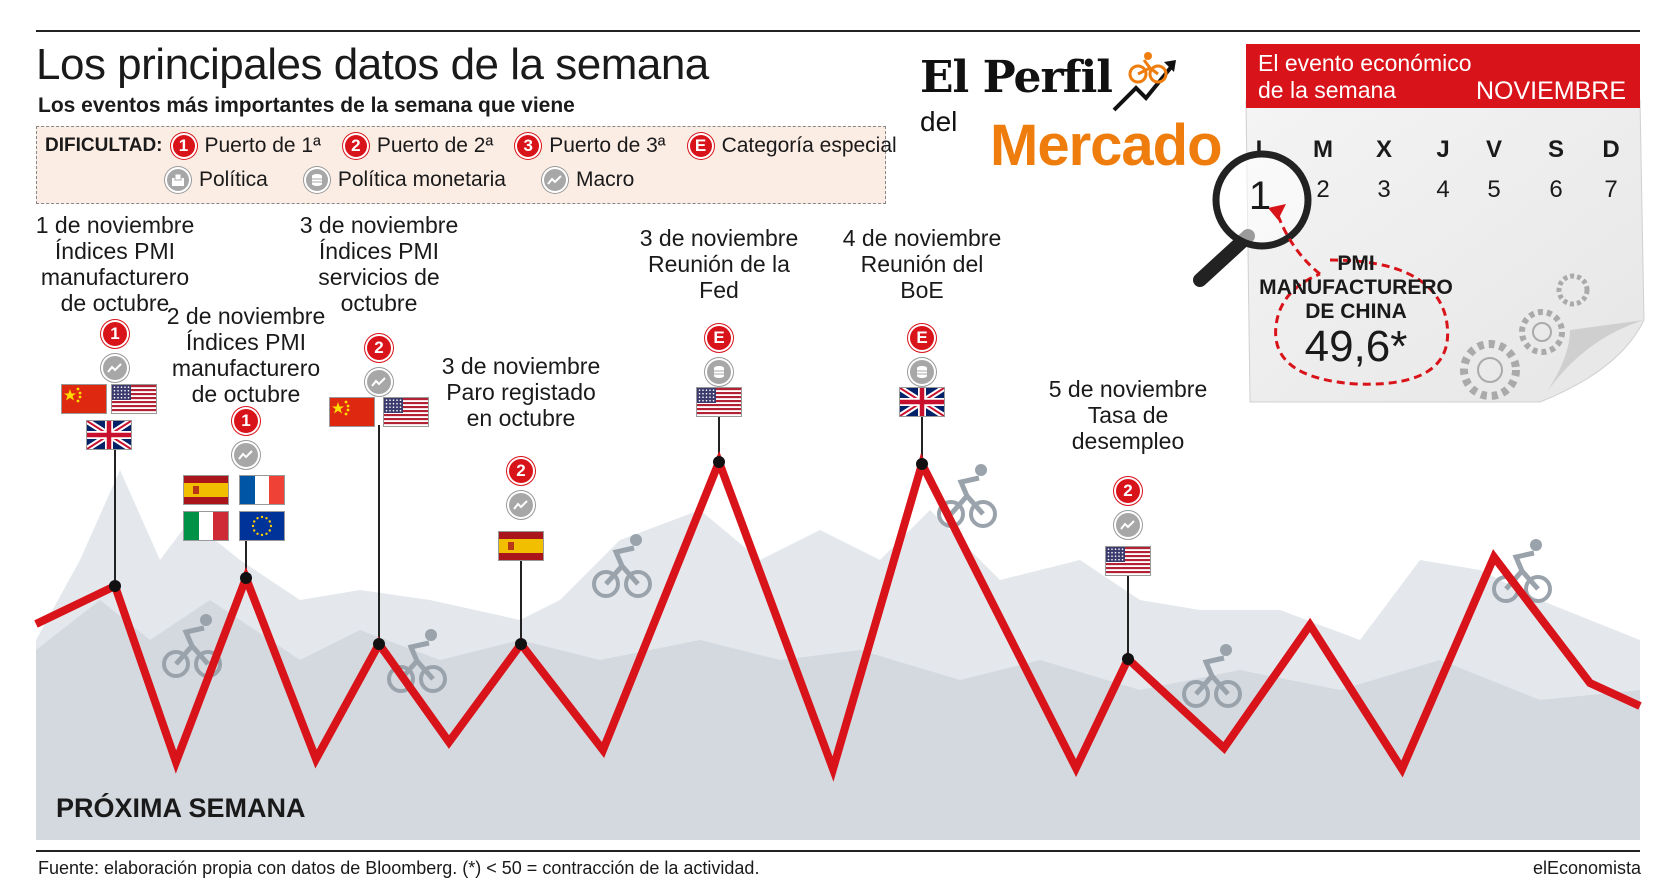 The width and height of the screenshot is (1677, 891). What do you see at coordinates (1384, 189) in the screenshot?
I see `calendar-day-2: 3` at bounding box center [1384, 189].